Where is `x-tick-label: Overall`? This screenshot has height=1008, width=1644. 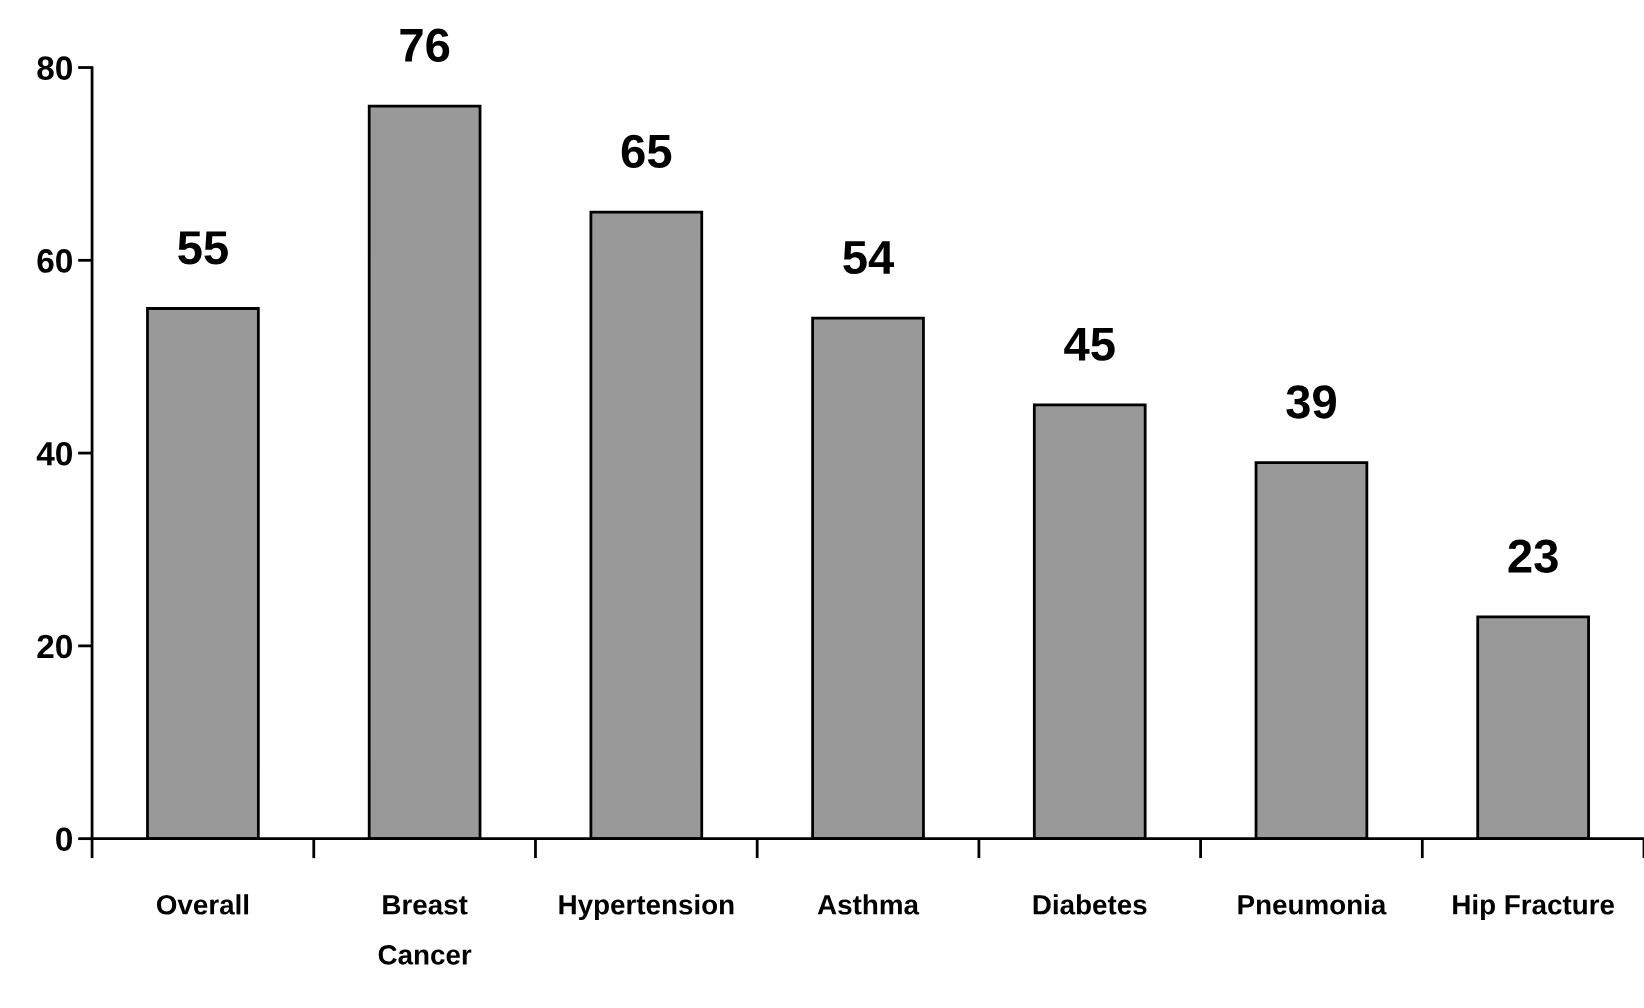 x-tick-label: Overall is located at coordinates (202, 904).